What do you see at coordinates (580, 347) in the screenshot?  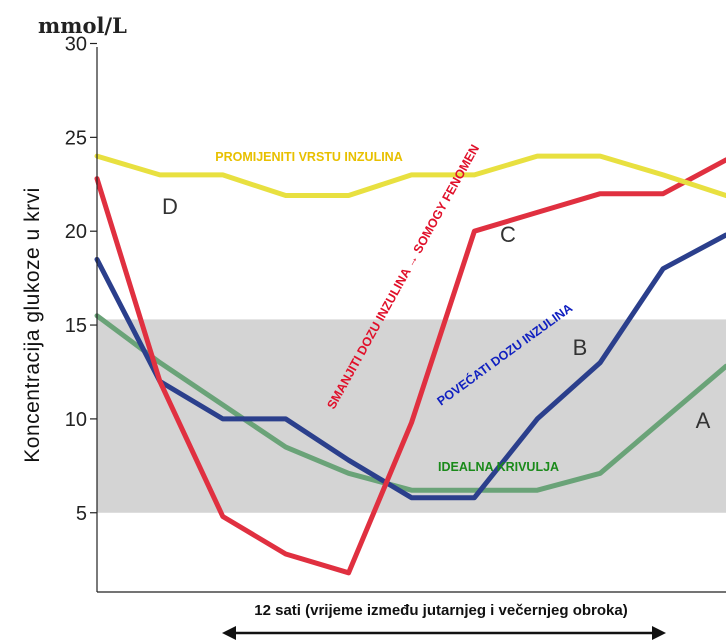 I see `series-letter-b: B` at bounding box center [580, 347].